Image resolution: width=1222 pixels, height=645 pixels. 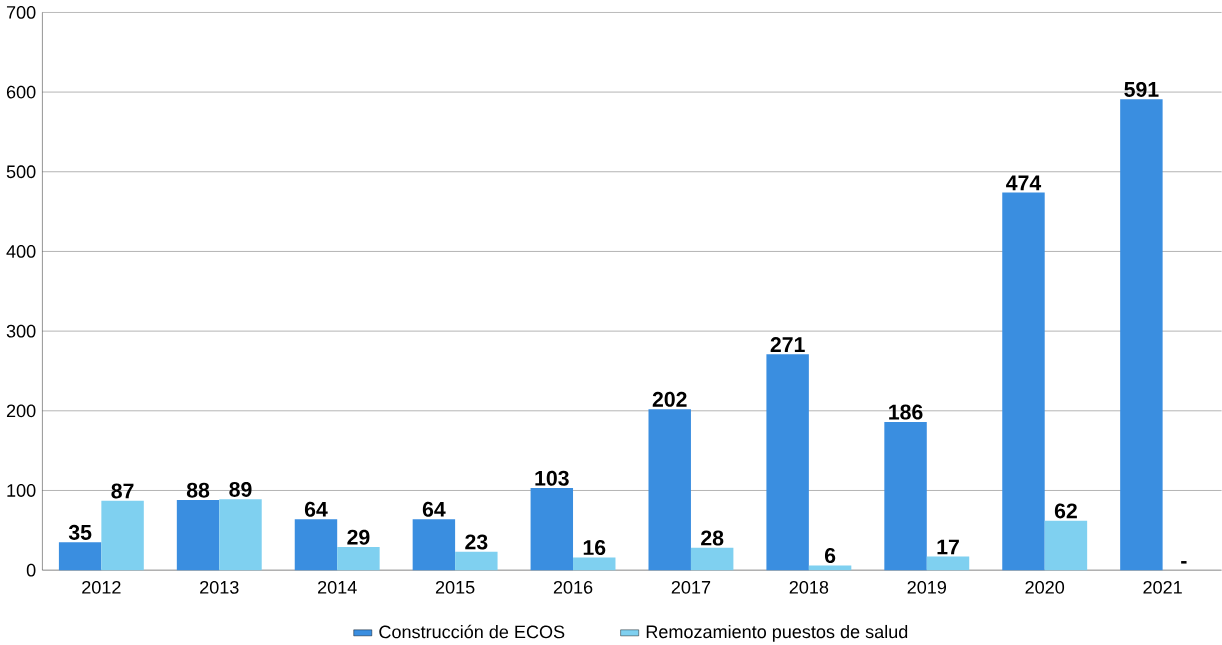 I want to click on y-tick-label: 400, so click(x=21, y=251).